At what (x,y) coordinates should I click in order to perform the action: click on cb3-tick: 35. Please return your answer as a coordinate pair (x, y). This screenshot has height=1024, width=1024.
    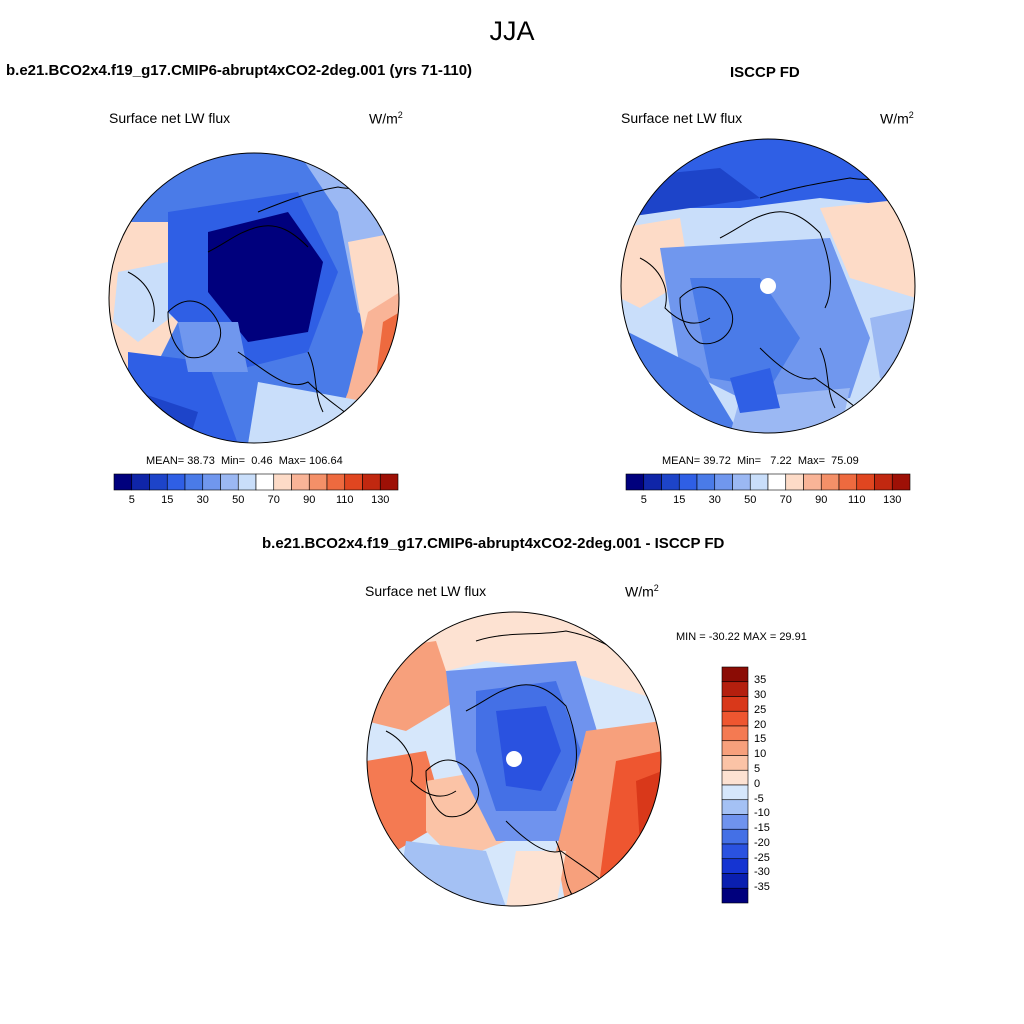
    Looking at the image, I should click on (760, 680).